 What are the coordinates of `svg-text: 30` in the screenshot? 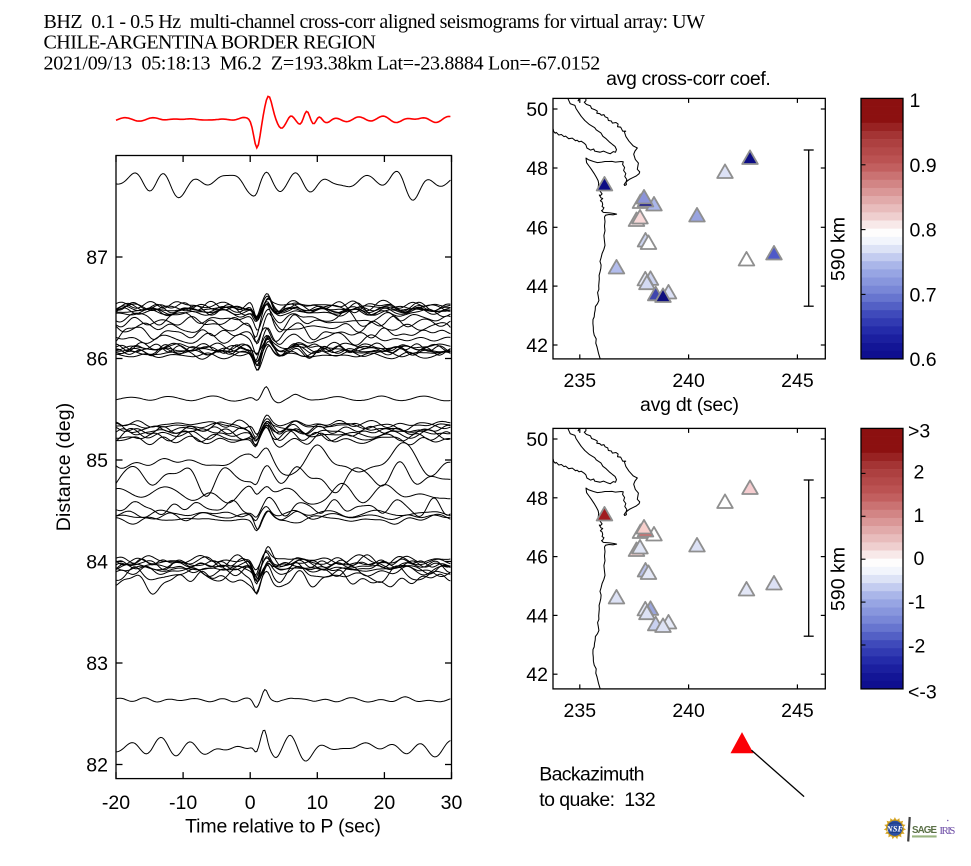 It's located at (452, 803).